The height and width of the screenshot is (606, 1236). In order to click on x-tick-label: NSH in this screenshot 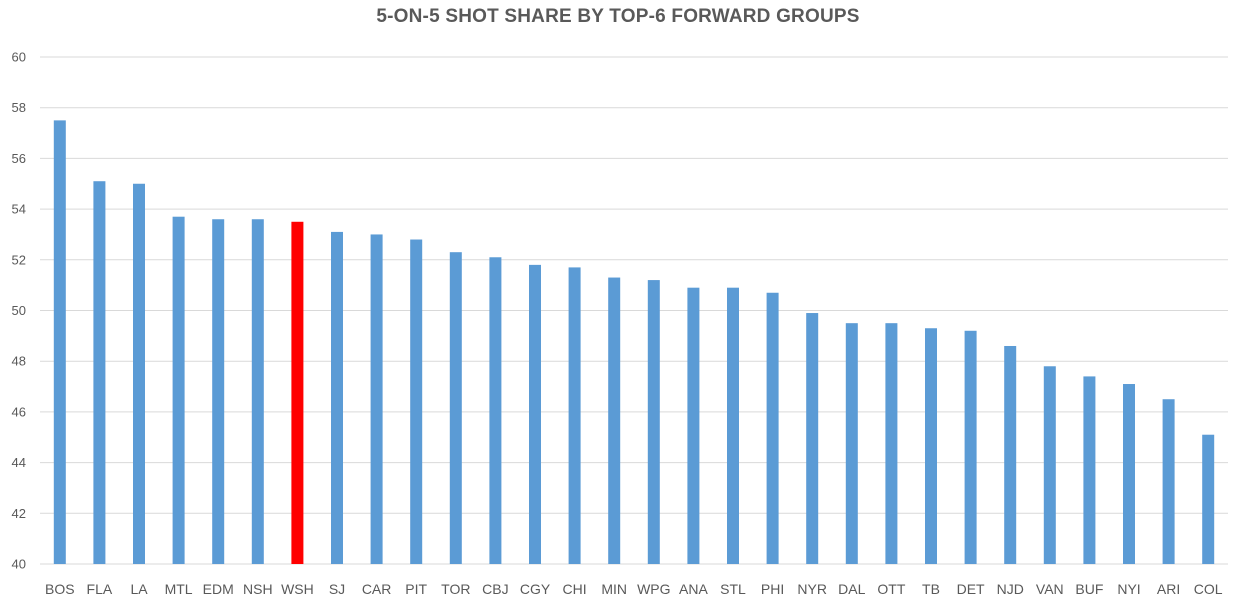, I will do `click(258, 589)`.